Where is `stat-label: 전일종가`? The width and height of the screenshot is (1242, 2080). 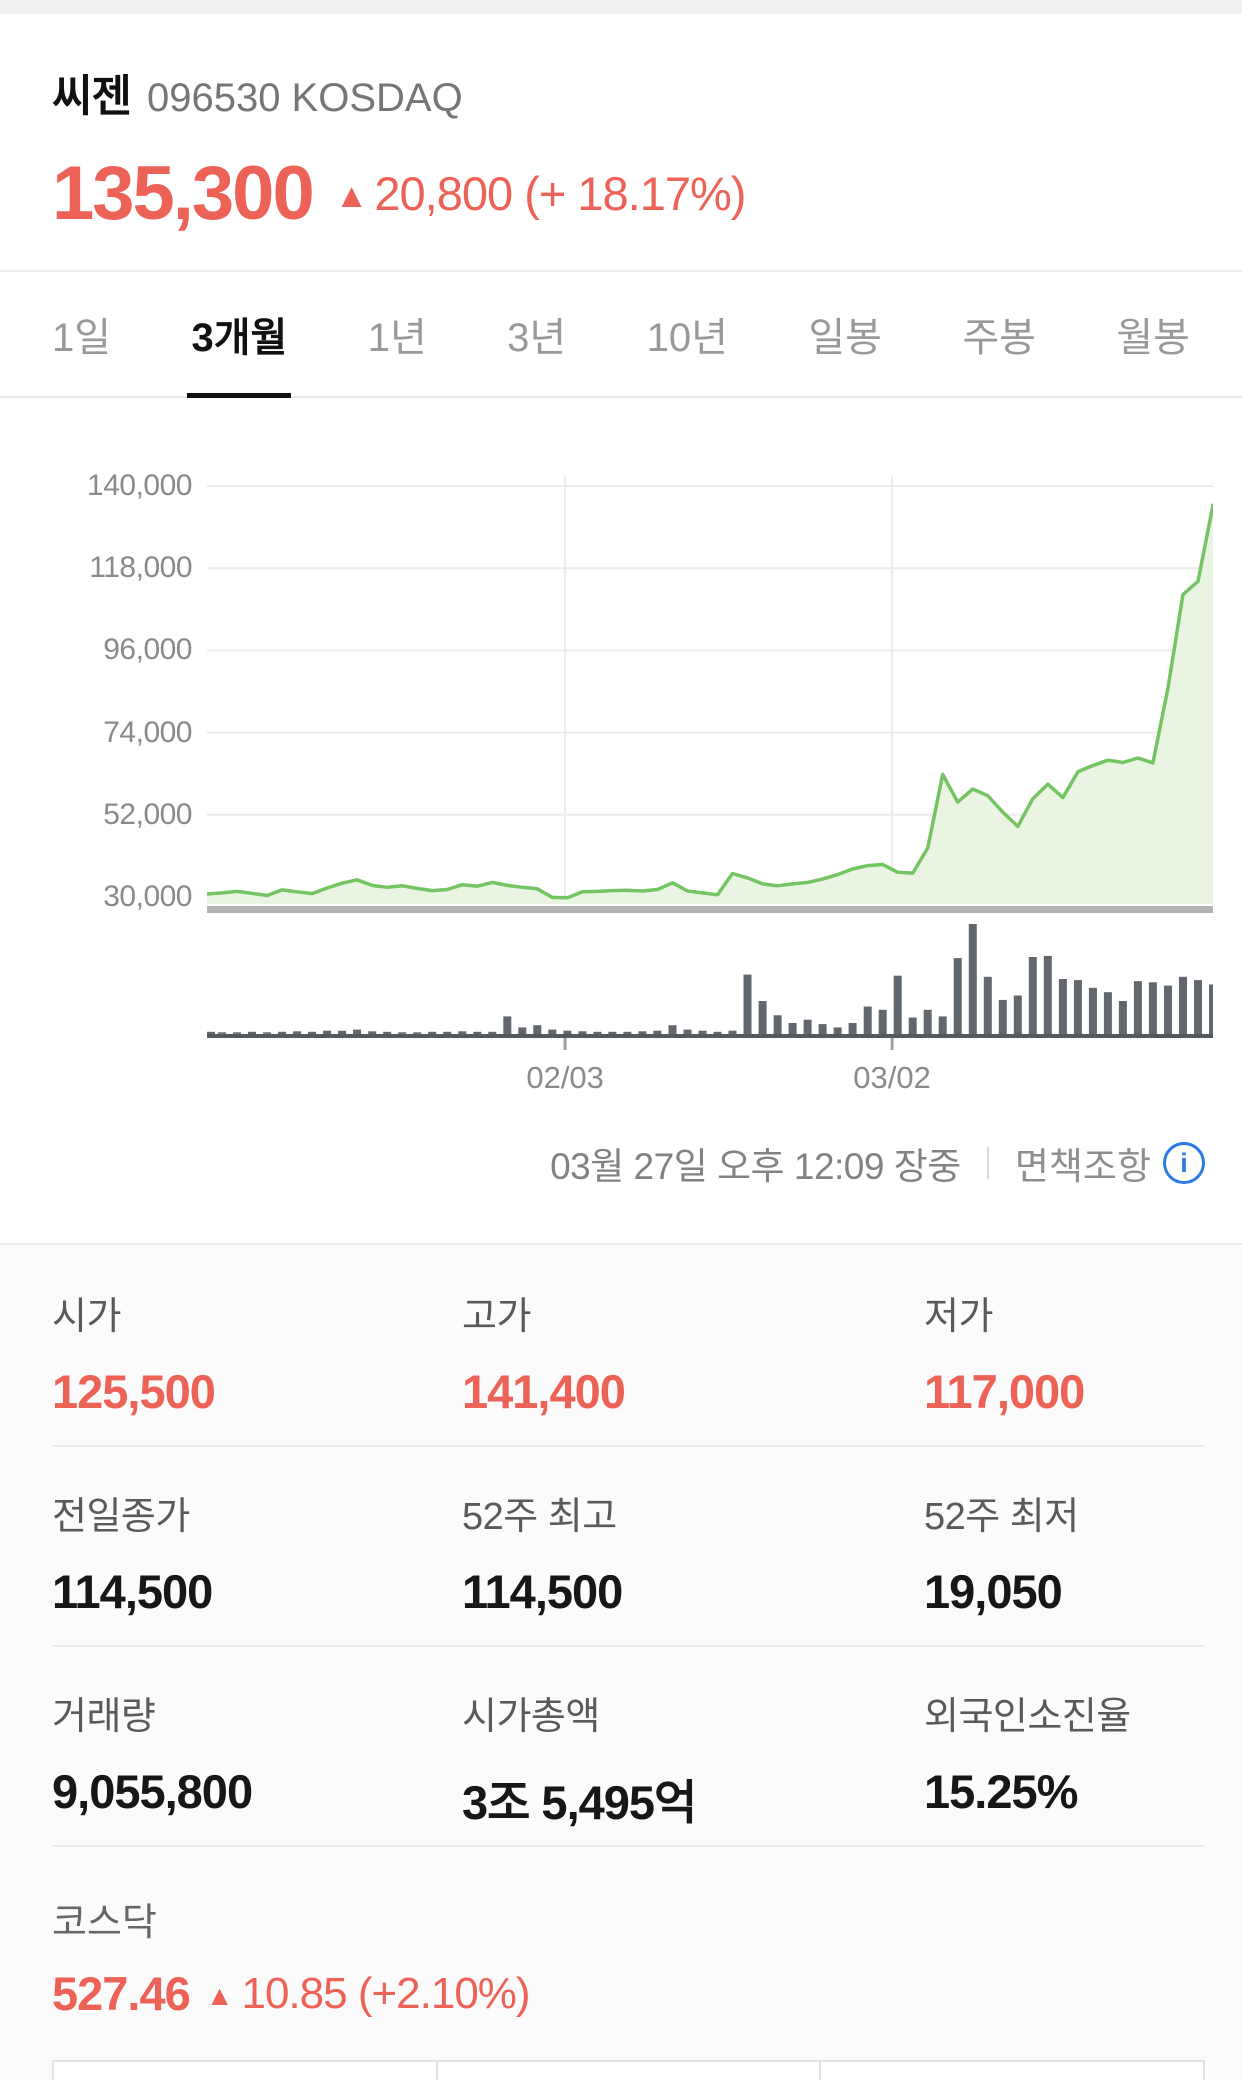 stat-label: 전일종가 is located at coordinates (121, 1517).